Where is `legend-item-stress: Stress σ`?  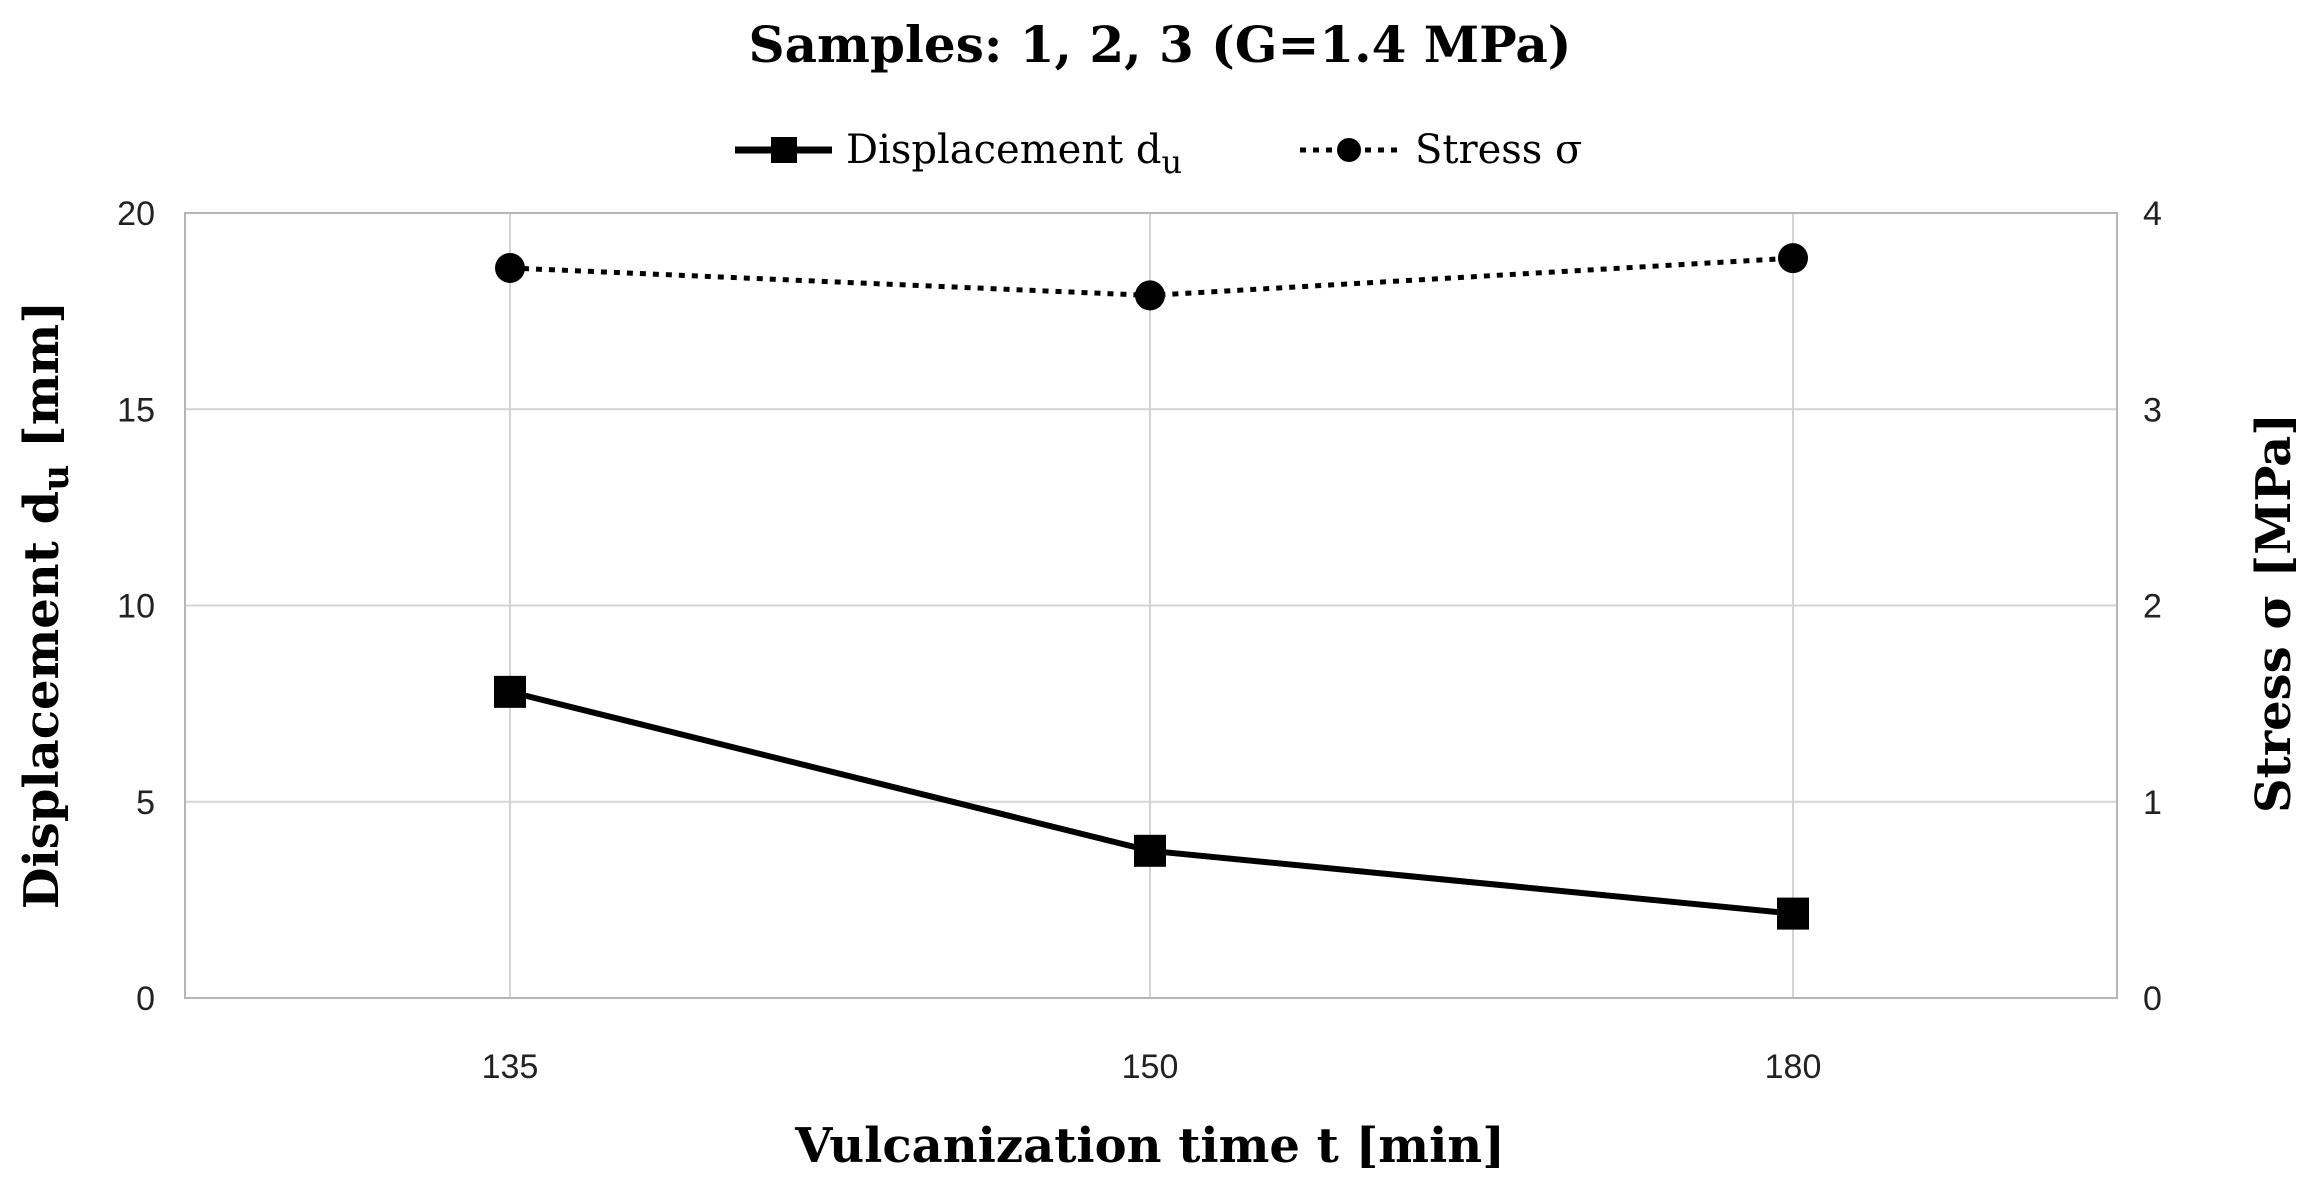 legend-item-stress: Stress σ is located at coordinates (1441, 150).